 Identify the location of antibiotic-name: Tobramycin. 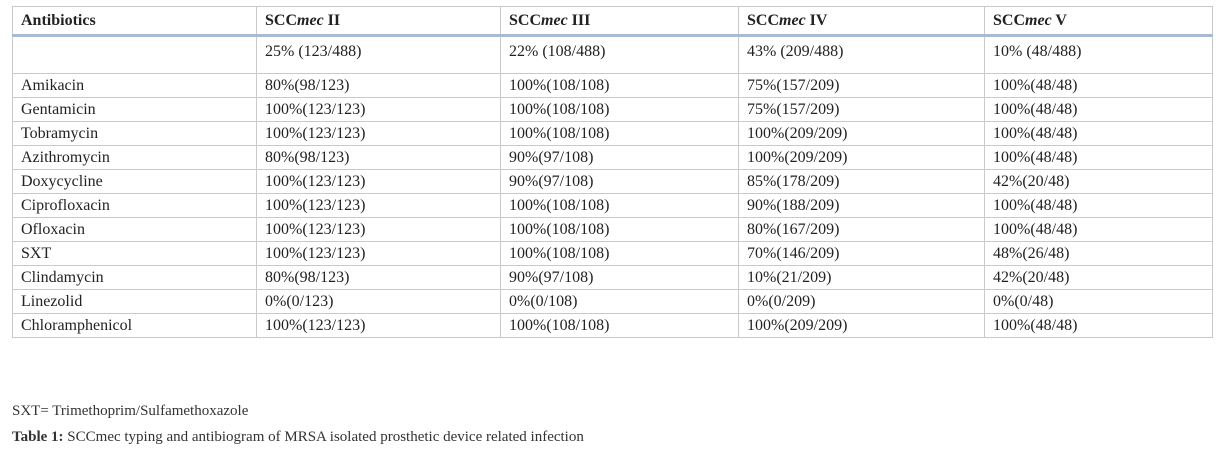
(134, 133).